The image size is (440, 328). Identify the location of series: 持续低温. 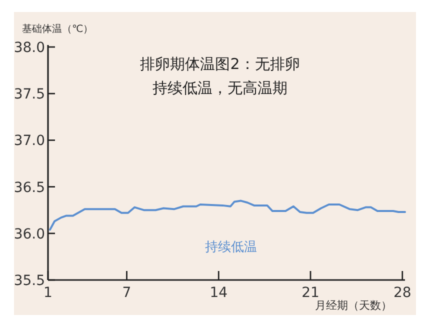
(227, 227).